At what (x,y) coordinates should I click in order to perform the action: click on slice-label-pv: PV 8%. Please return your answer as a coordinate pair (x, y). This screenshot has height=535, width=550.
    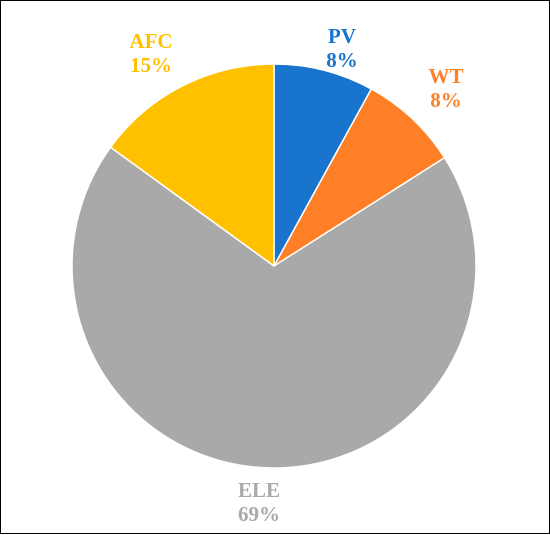
    Looking at the image, I should click on (342, 48).